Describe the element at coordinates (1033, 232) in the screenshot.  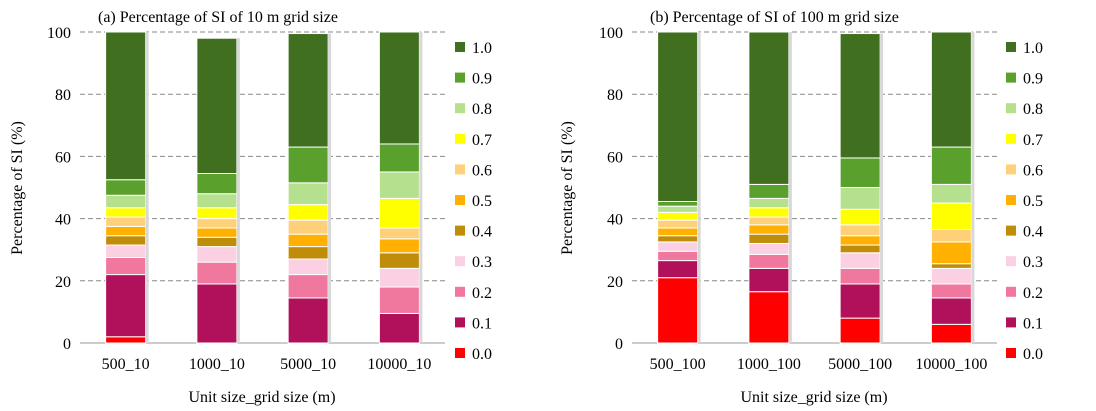
I see `legend-label: 0.4` at that location.